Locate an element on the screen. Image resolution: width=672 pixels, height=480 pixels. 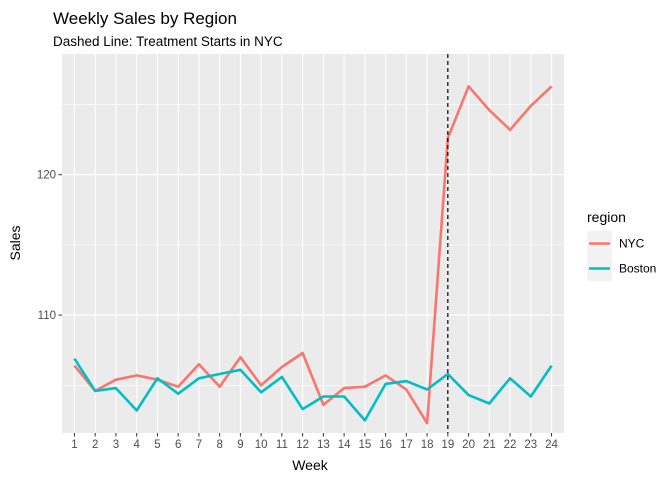
y-tick-label: 110 is located at coordinates (47, 316).